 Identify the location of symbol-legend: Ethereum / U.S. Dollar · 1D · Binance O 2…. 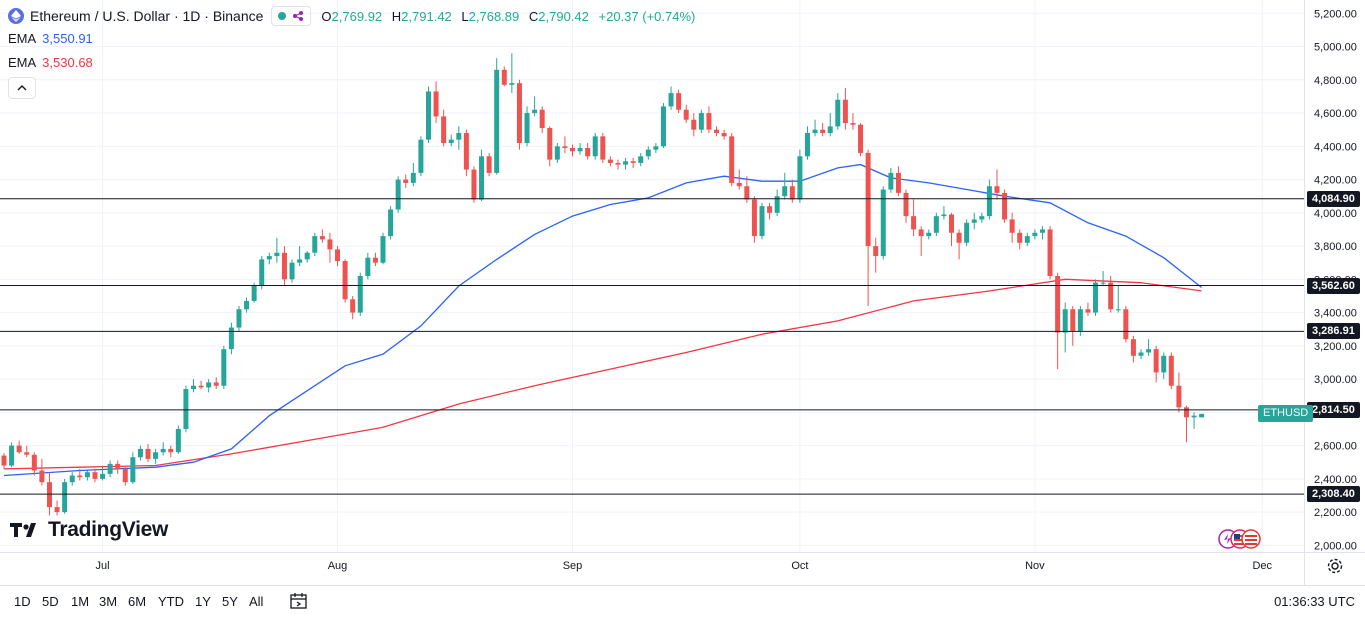
(354, 16).